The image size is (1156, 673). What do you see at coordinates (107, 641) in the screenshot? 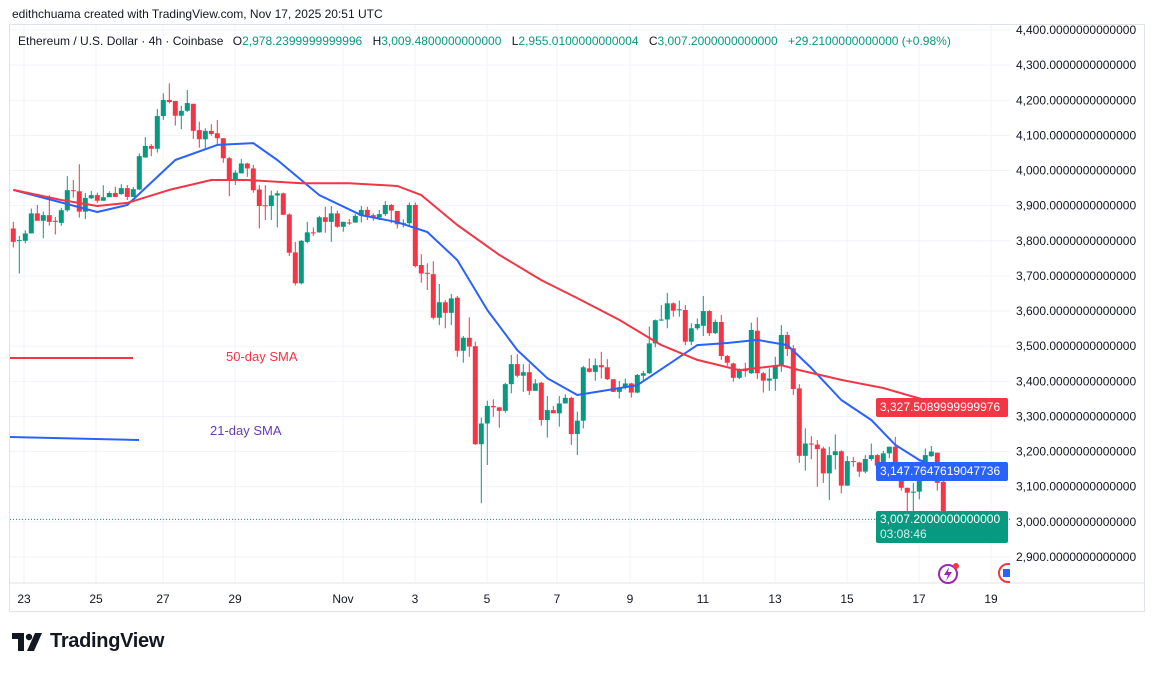
I see `logo-text: TradingView` at bounding box center [107, 641].